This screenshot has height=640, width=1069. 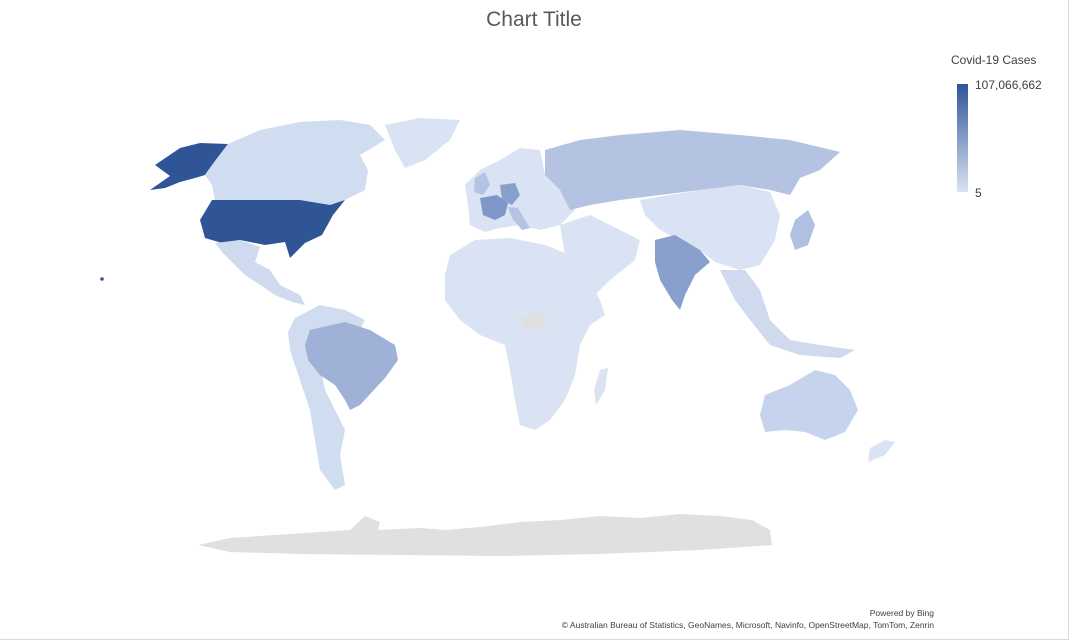 I want to click on region-mexico, so click(x=260, y=272).